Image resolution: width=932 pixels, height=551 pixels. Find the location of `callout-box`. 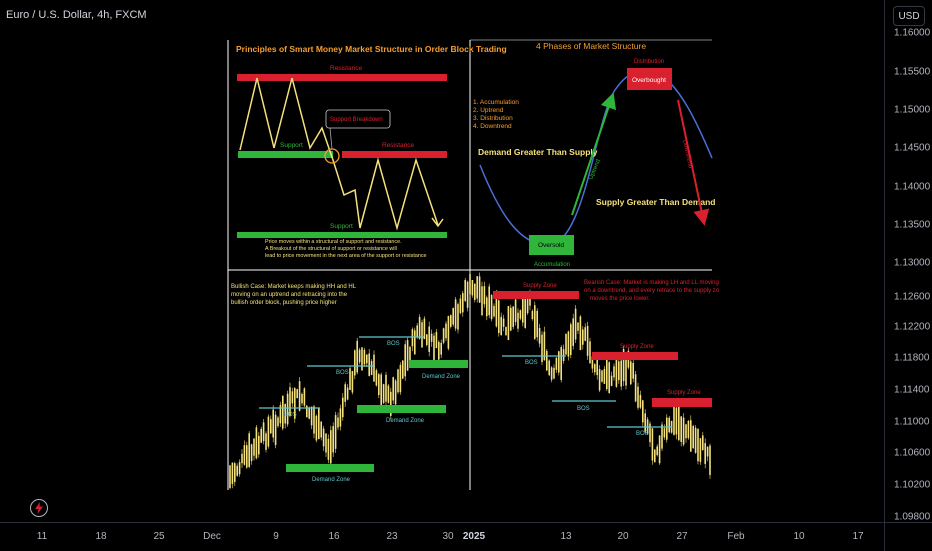

callout-box is located at coordinates (358, 119).